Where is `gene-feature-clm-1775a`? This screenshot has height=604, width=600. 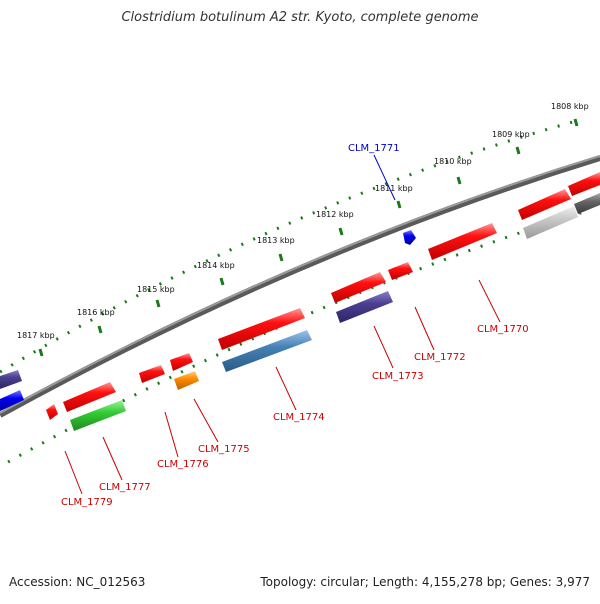
gene-feature-clm-1775a is located at coordinates (181, 362).